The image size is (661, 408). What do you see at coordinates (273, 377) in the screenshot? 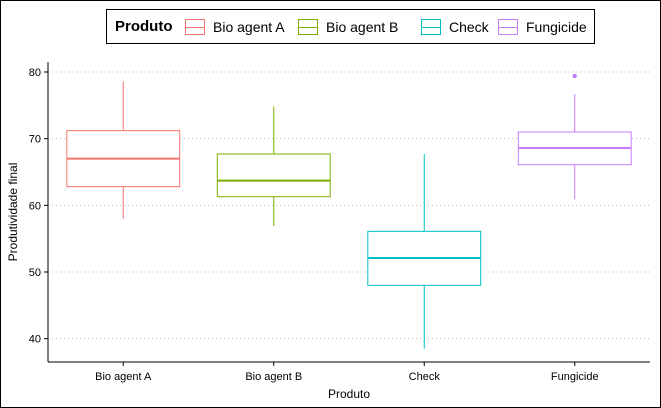
I see `x-tick-label: Bio agent B` at bounding box center [273, 377].